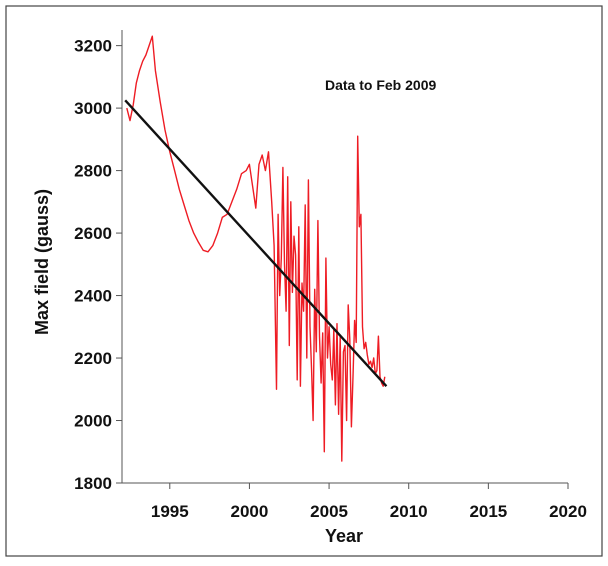 The height and width of the screenshot is (566, 608). Describe the element at coordinates (488, 511) in the screenshot. I see `x-tick-label: 2015` at that location.